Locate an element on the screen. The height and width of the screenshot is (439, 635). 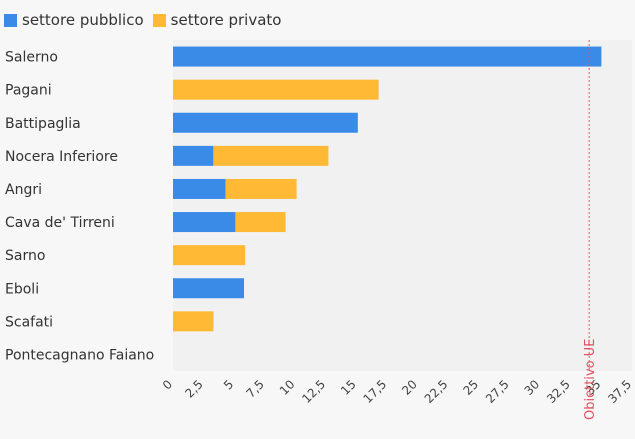
x-tick-label: 5 is located at coordinates (228, 384).